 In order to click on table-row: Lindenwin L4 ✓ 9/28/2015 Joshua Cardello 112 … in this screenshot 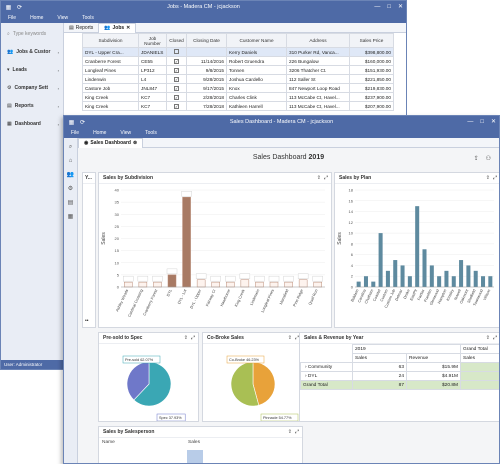, I will do `click(238, 79)`.